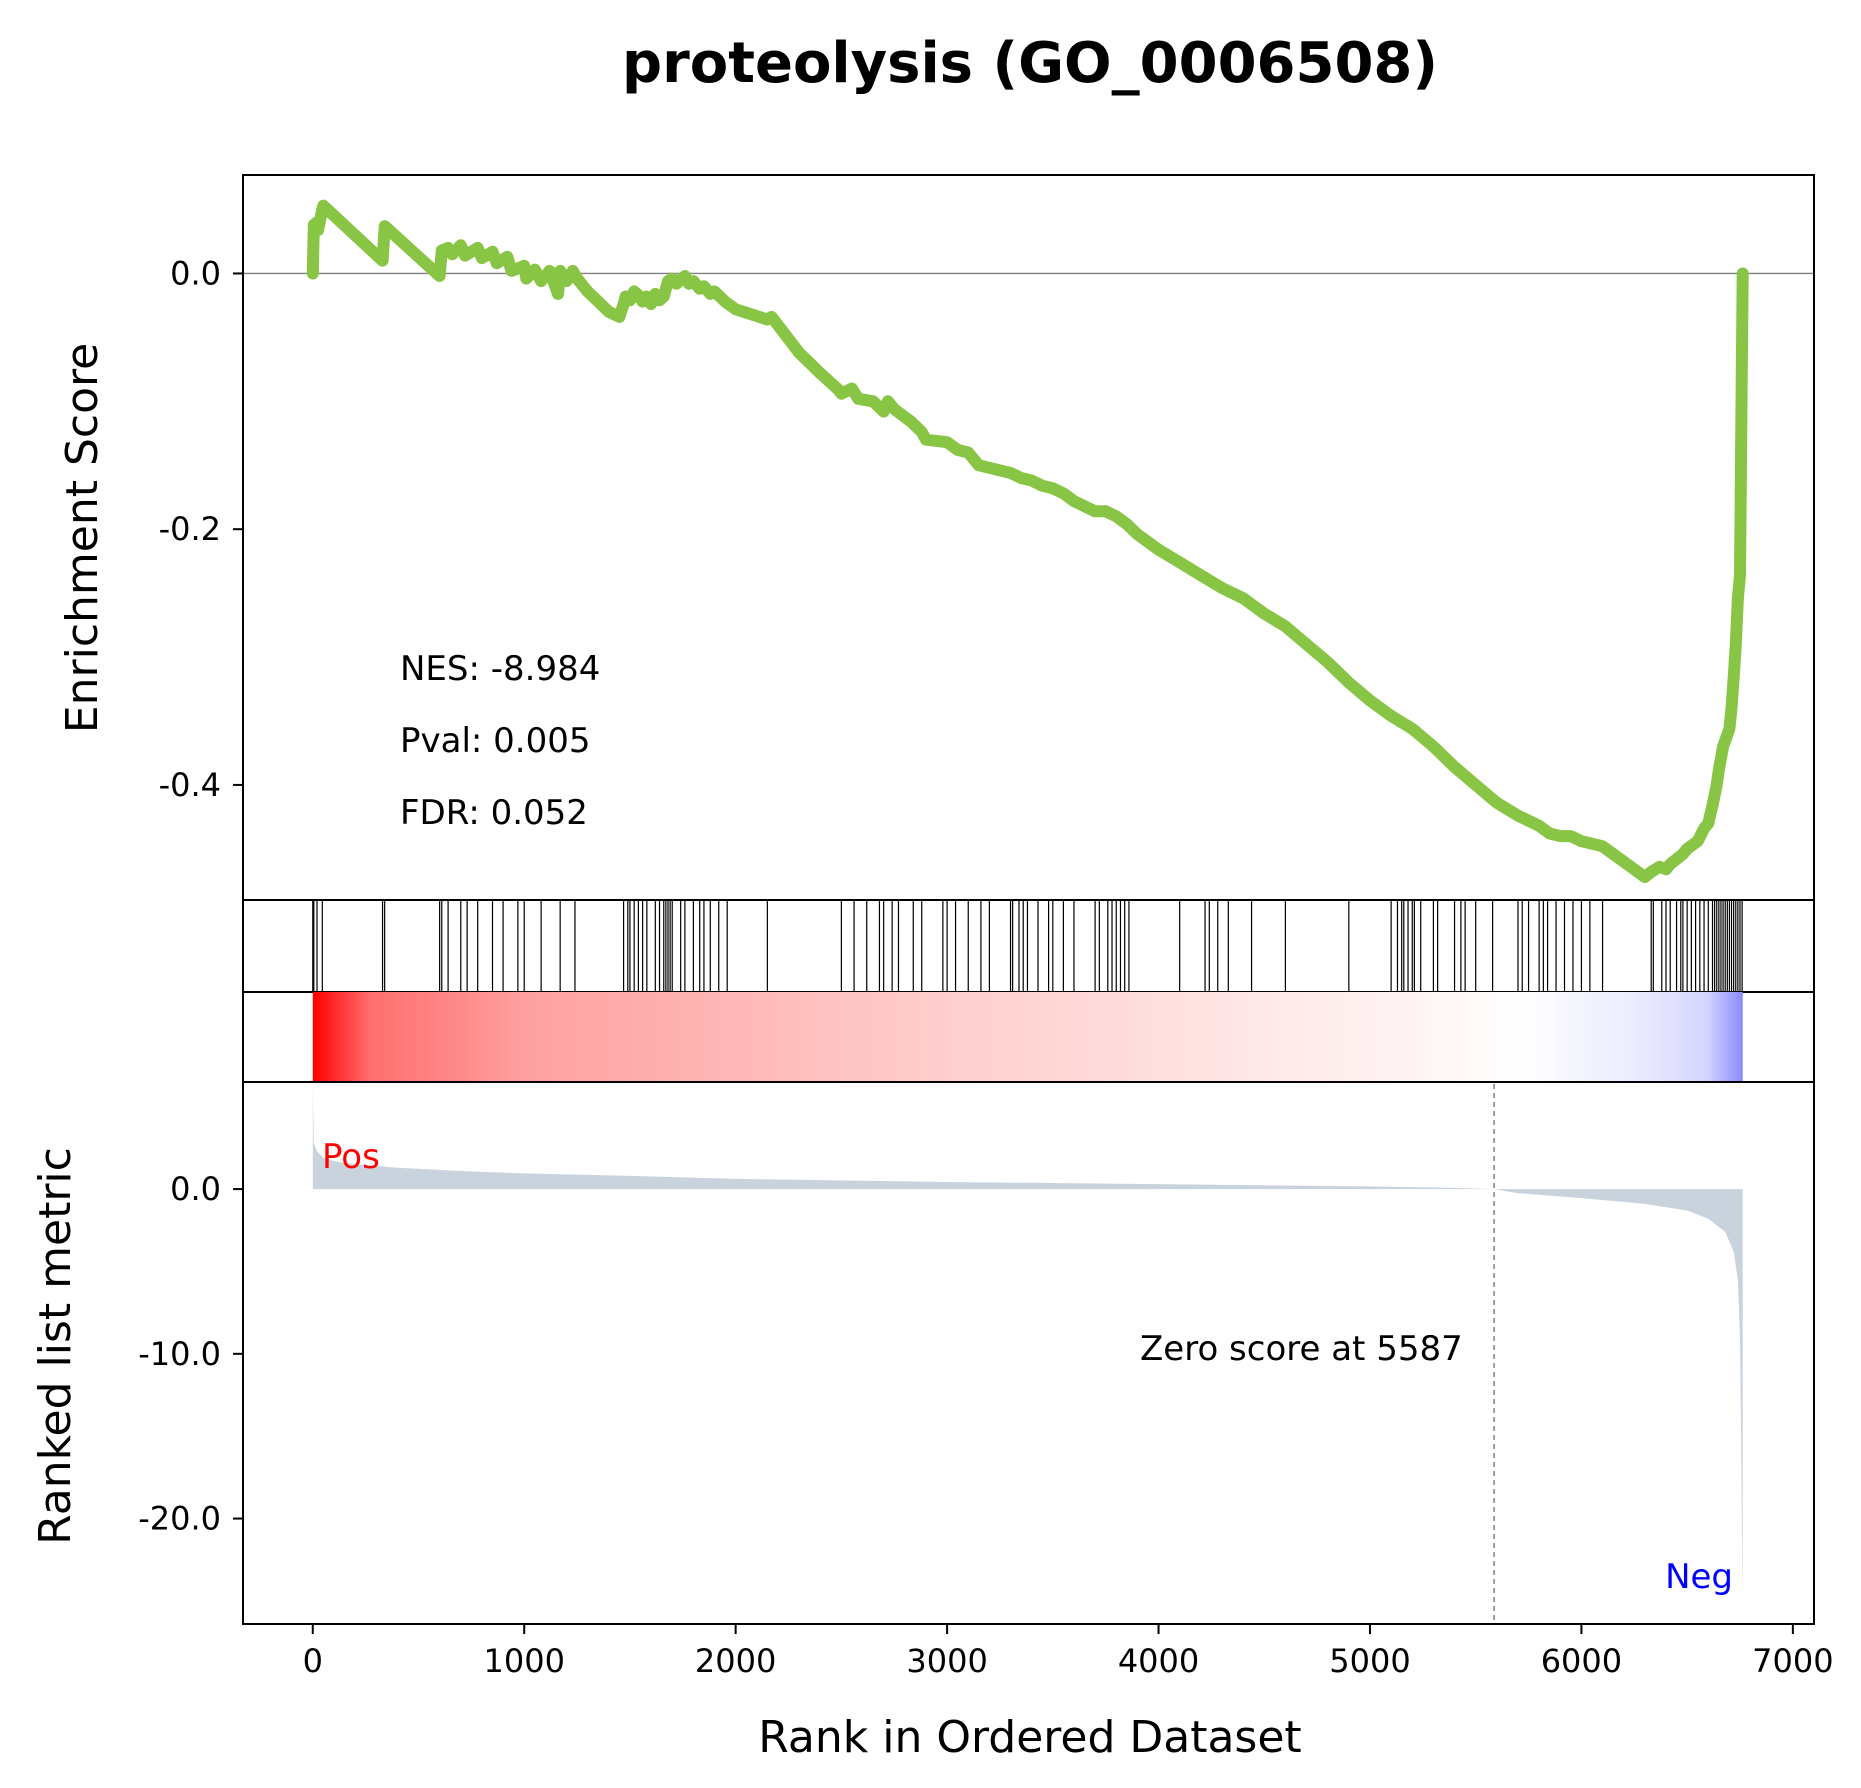 The image size is (1861, 1788). I want to click on gene-hit-lines, so click(1027, 946).